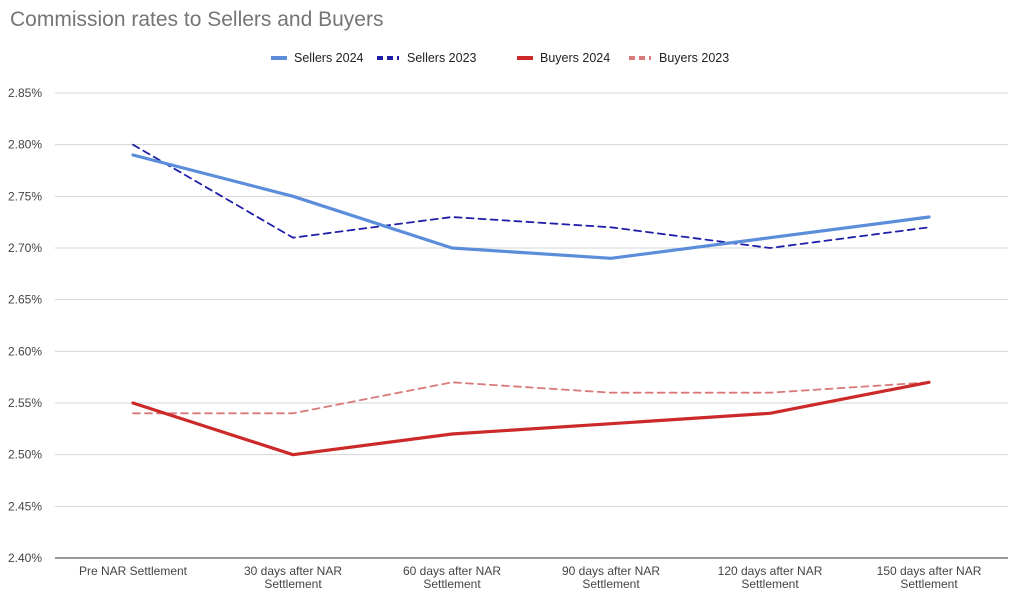 This screenshot has width=1024, height=609. I want to click on series-line-sellers-2023, so click(531, 196).